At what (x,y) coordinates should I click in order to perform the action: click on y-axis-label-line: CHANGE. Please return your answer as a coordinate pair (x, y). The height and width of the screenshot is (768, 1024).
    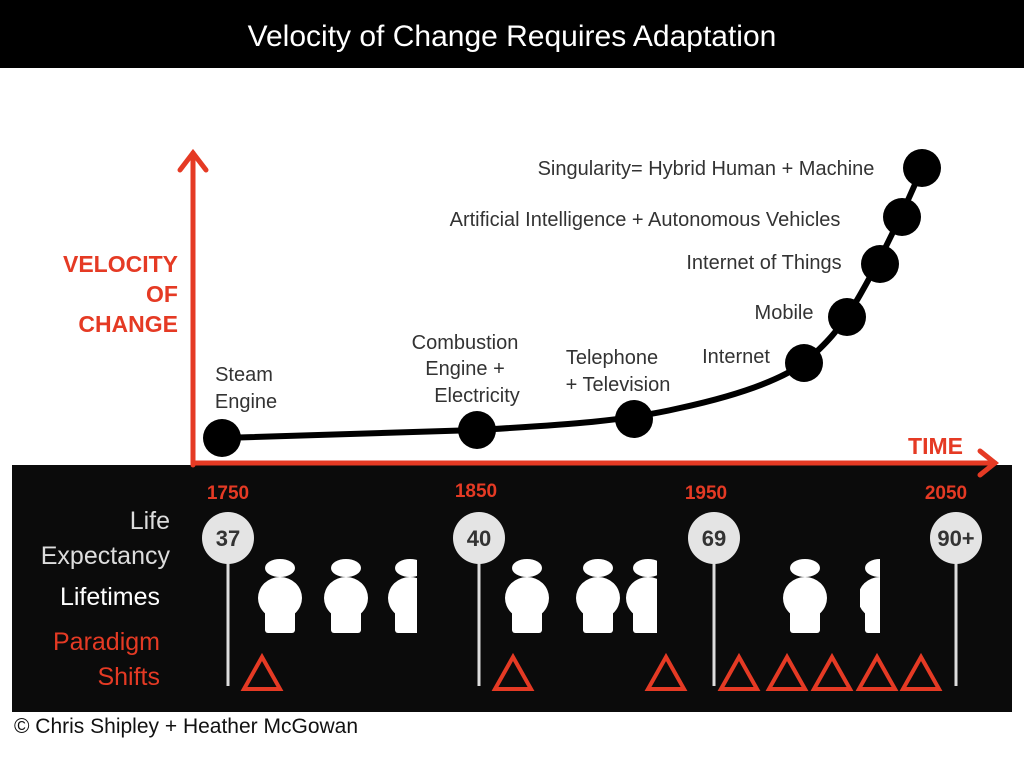
    Looking at the image, I should click on (128, 324).